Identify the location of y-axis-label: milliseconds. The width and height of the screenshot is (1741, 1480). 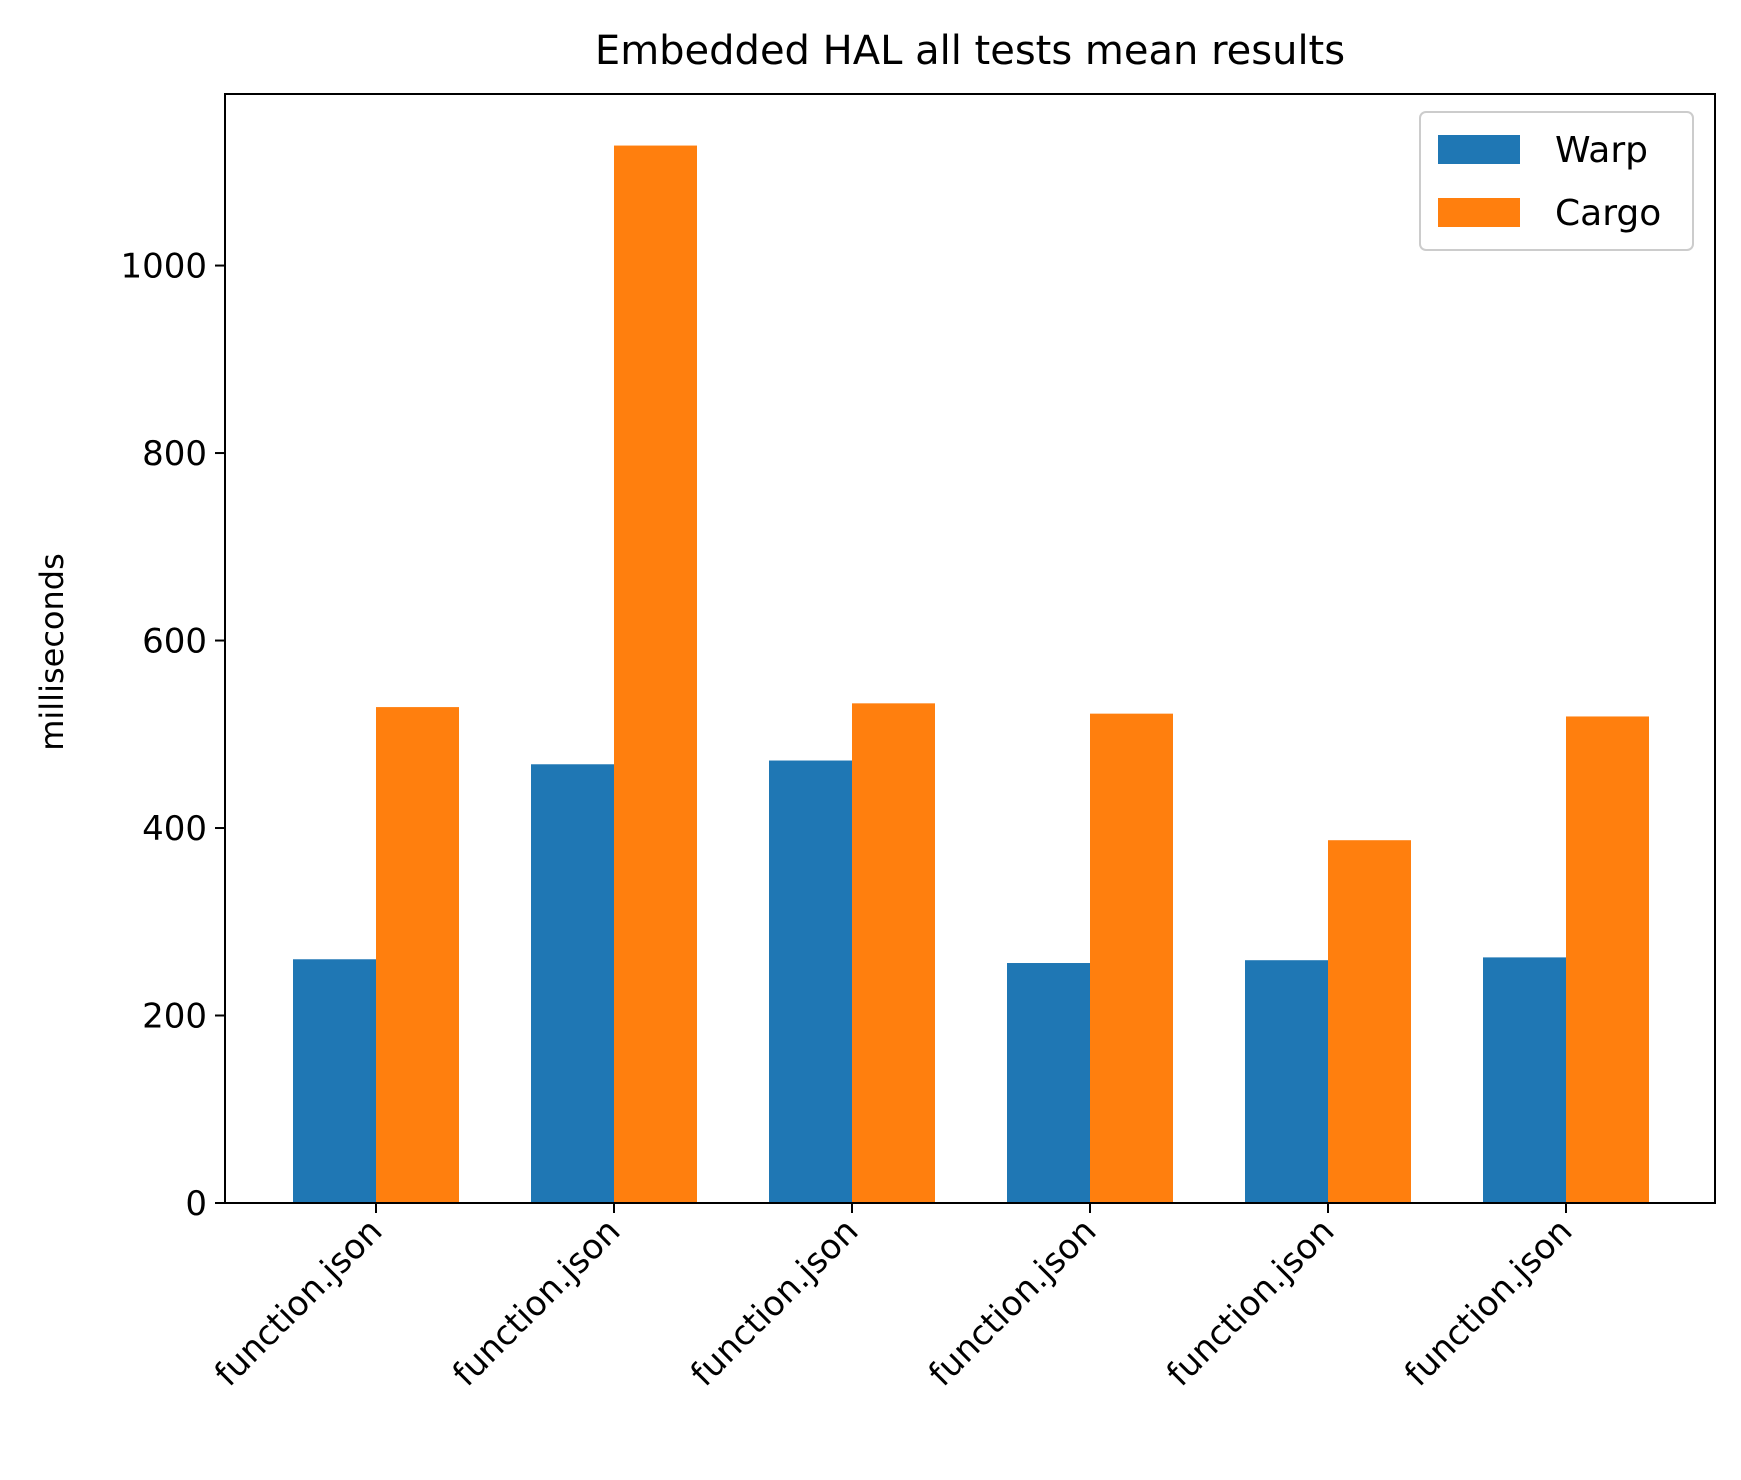
(52, 652).